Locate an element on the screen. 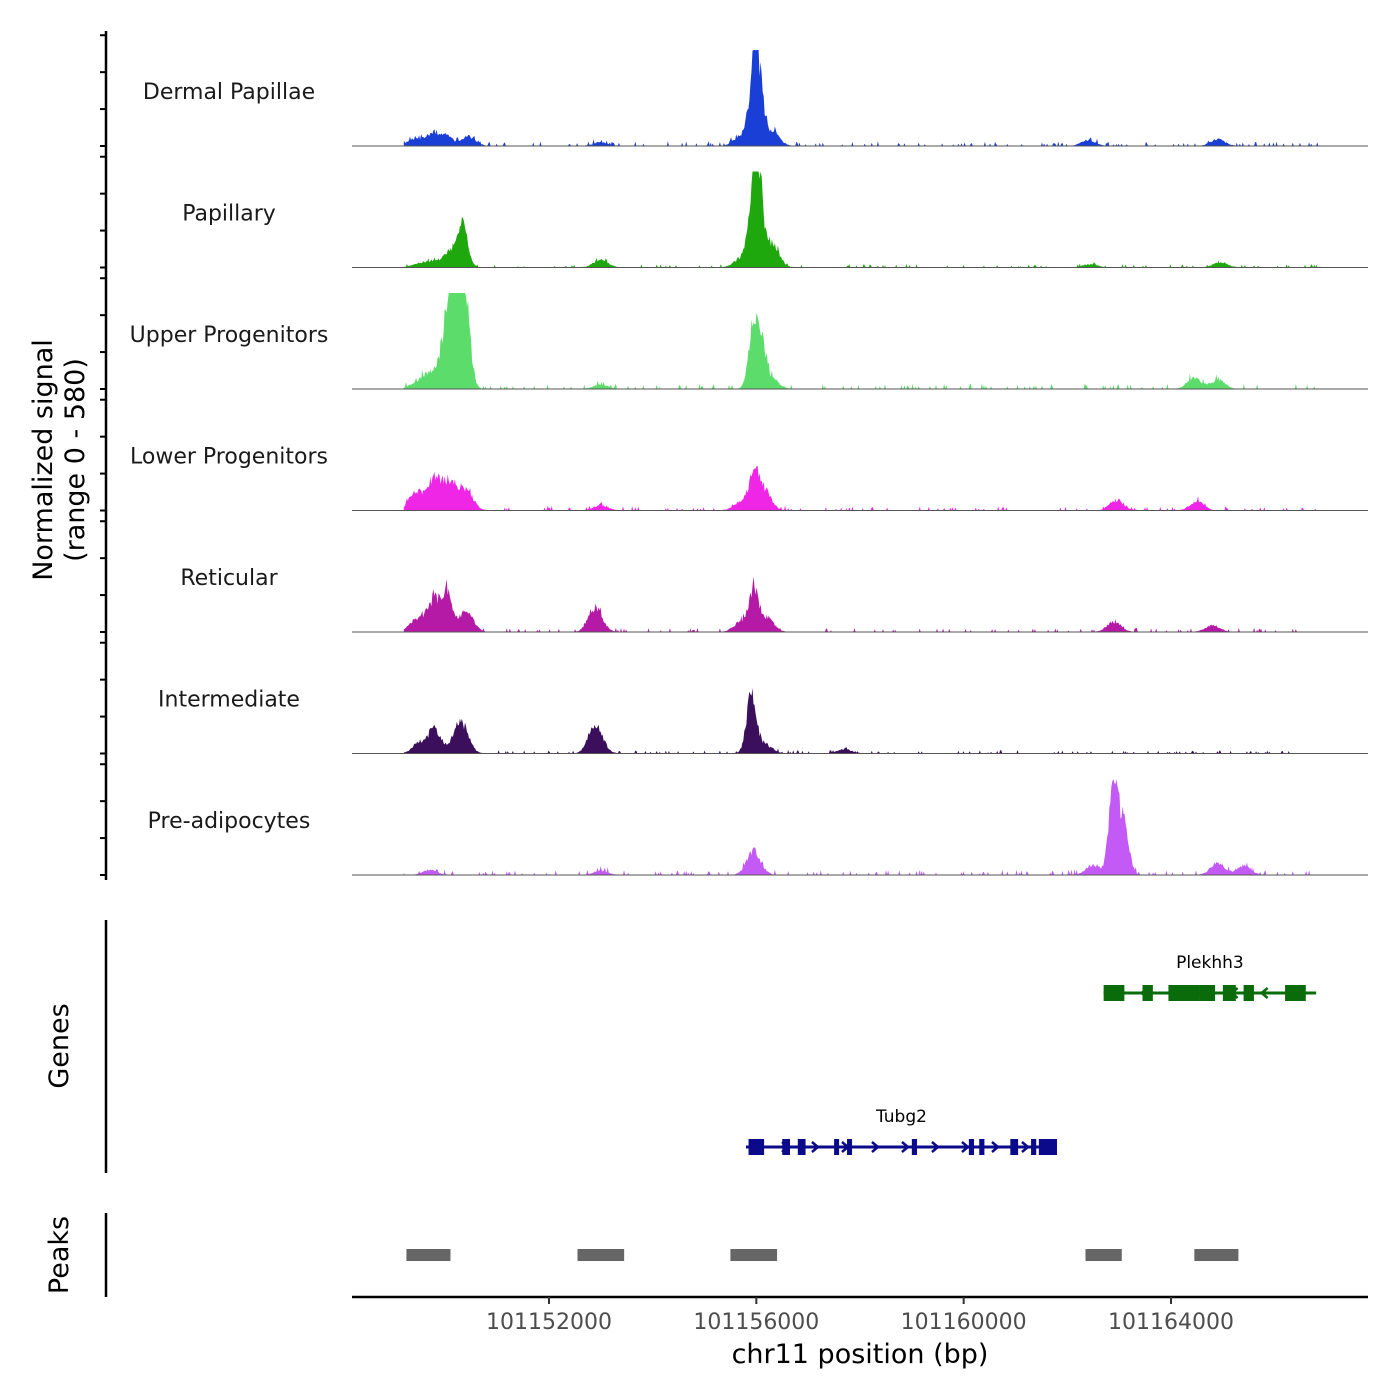 Image resolution: width=1400 pixels, height=1400 pixels. peaks-track is located at coordinates (822, 1255).